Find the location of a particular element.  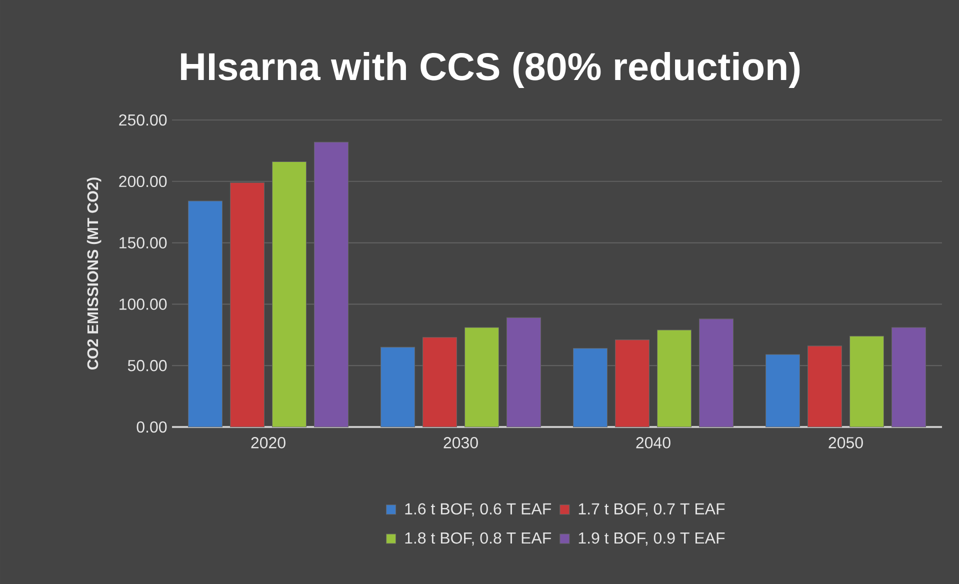

y-tick-label: 0.00 is located at coordinates (151, 427).